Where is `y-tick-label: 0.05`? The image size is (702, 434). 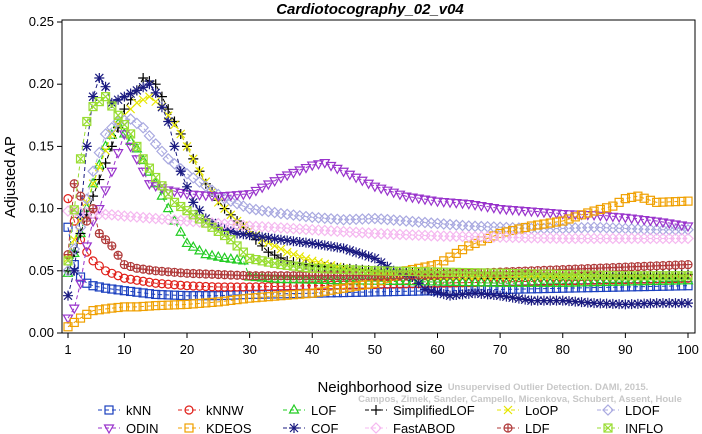
y-tick-label: 0.05 is located at coordinates (41, 270).